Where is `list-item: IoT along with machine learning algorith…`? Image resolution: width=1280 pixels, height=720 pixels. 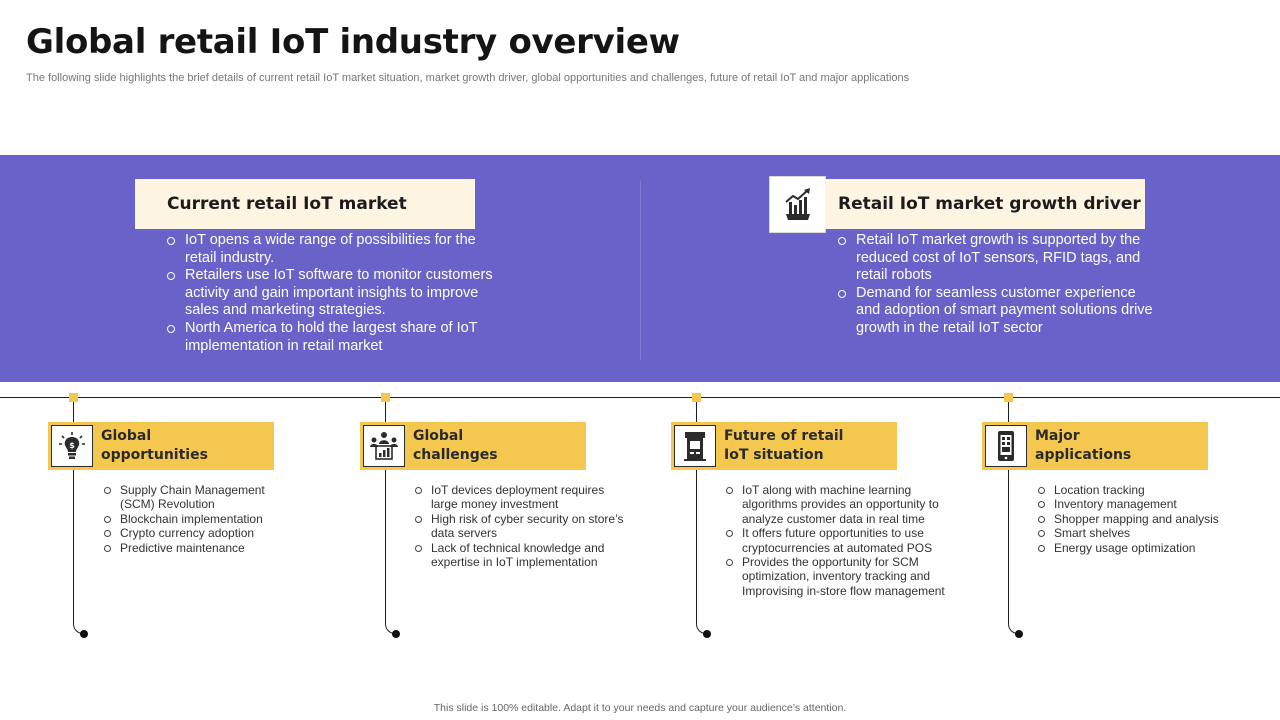
list-item: IoT along with machine learning algorith… is located at coordinates (844, 504).